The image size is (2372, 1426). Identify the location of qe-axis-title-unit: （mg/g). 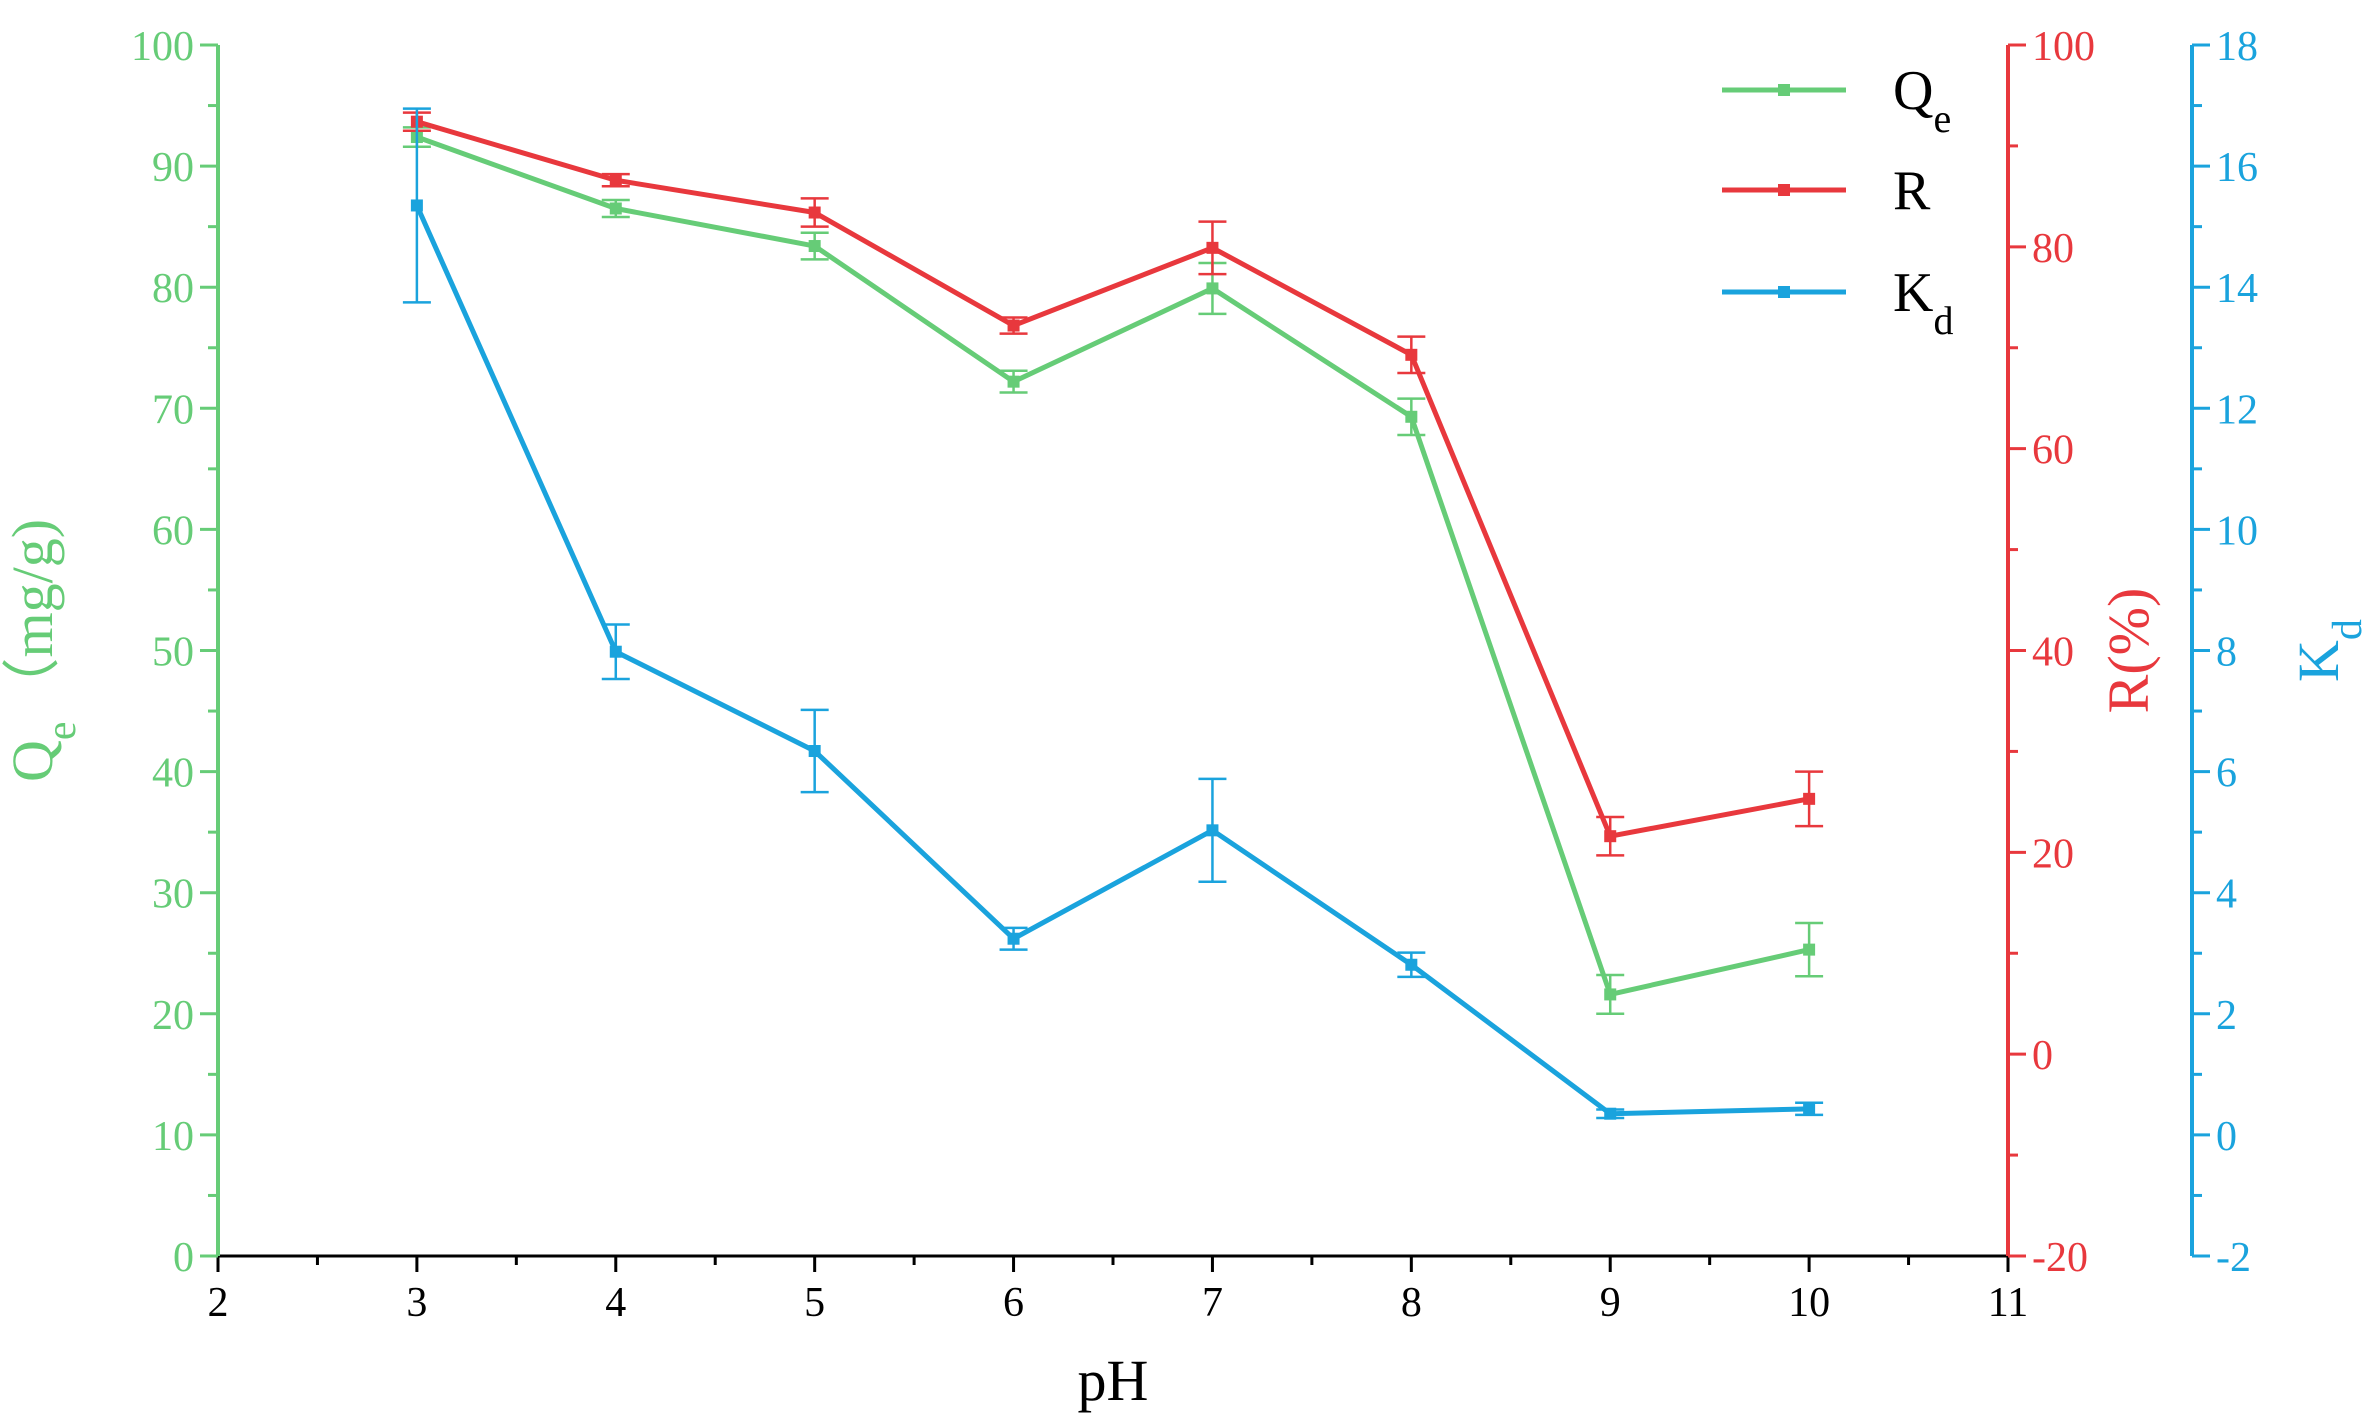
(32, 617).